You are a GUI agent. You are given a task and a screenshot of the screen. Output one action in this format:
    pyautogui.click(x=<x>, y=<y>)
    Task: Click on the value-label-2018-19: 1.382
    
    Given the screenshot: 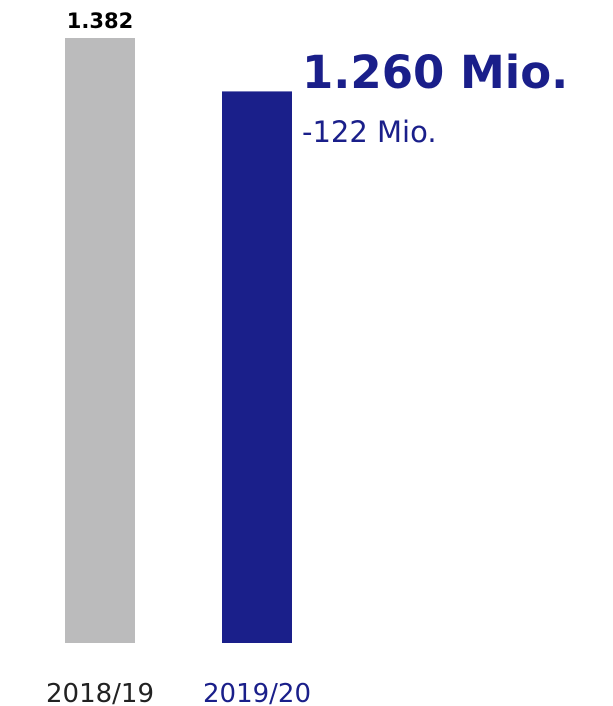 What is the action you would take?
    pyautogui.click(x=100, y=21)
    